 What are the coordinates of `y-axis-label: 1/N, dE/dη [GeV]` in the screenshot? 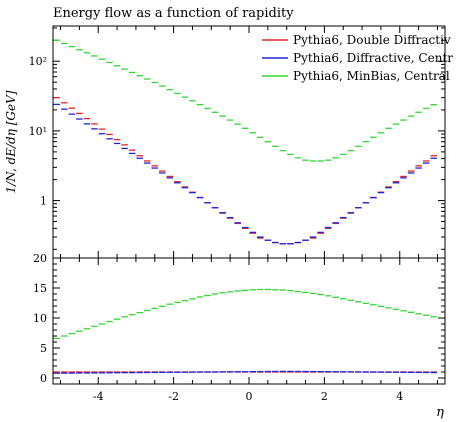 It's located at (11, 141).